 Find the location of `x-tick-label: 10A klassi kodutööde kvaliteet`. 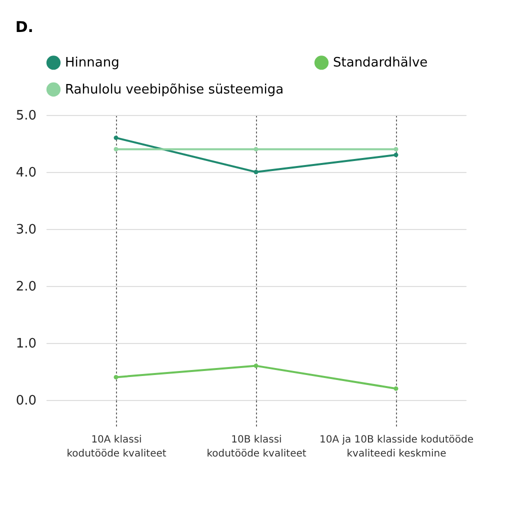

x-tick-label: 10A klassi kodutööde kvaliteet is located at coordinates (116, 447).